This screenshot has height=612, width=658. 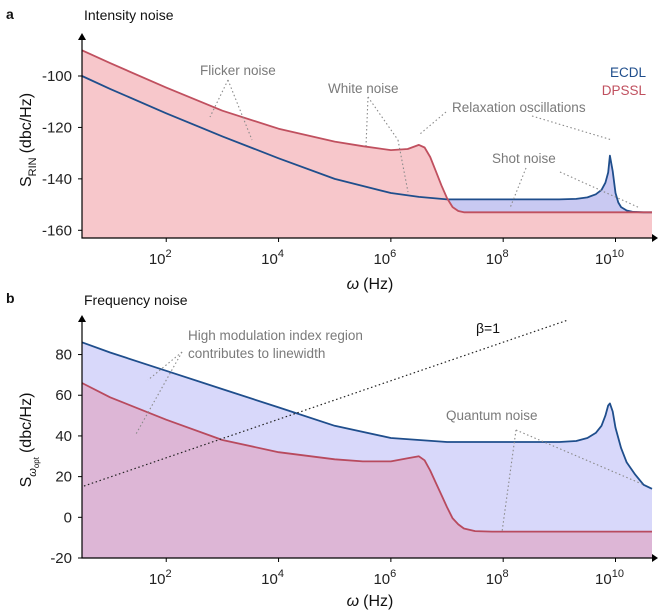 What do you see at coordinates (62, 153) in the screenshot?
I see `panel-a-y-ticks: -100 -120 -140 -160` at bounding box center [62, 153].